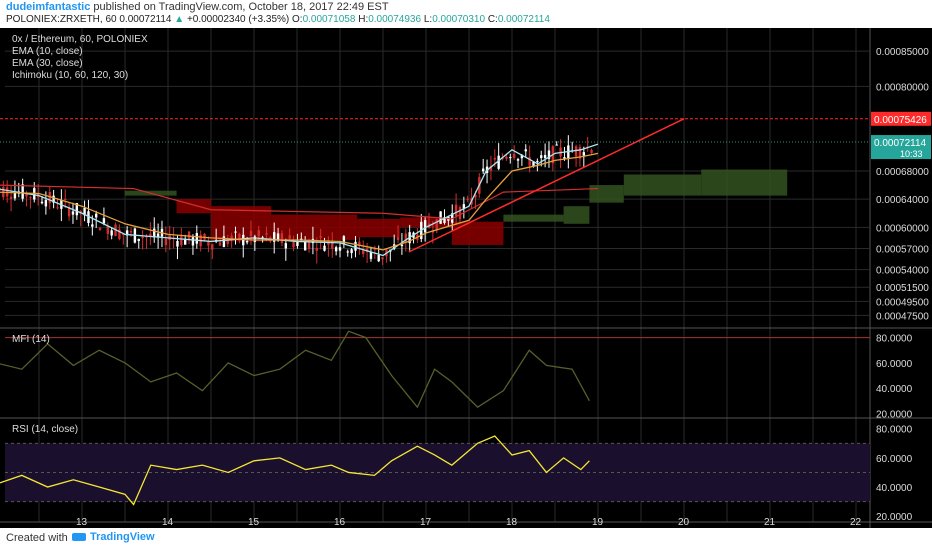 This screenshot has height=550, width=932. Describe the element at coordinates (179, 19) in the screenshot. I see `up-arrow-icon: ▲` at that location.